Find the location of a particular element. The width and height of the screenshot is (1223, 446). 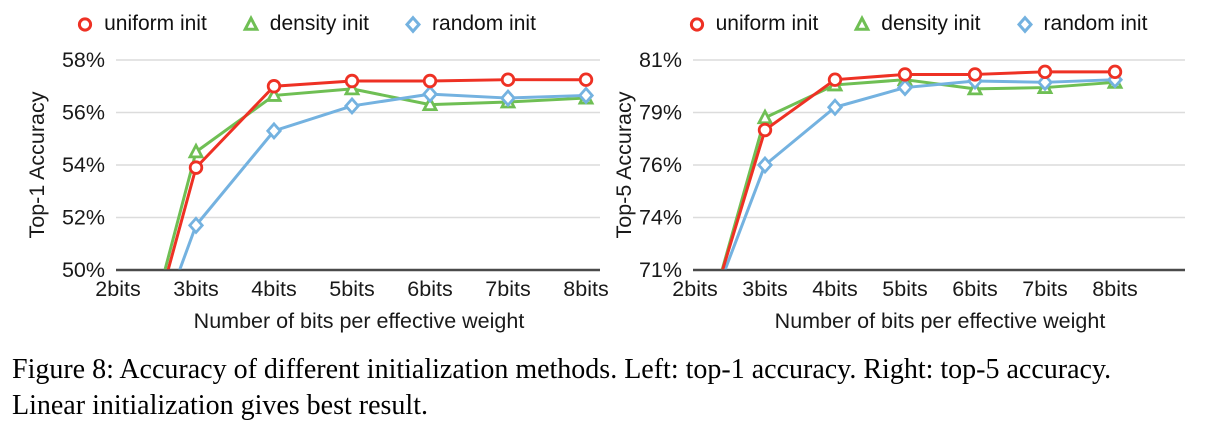

y-tick-label: 50% is located at coordinates (83, 270).